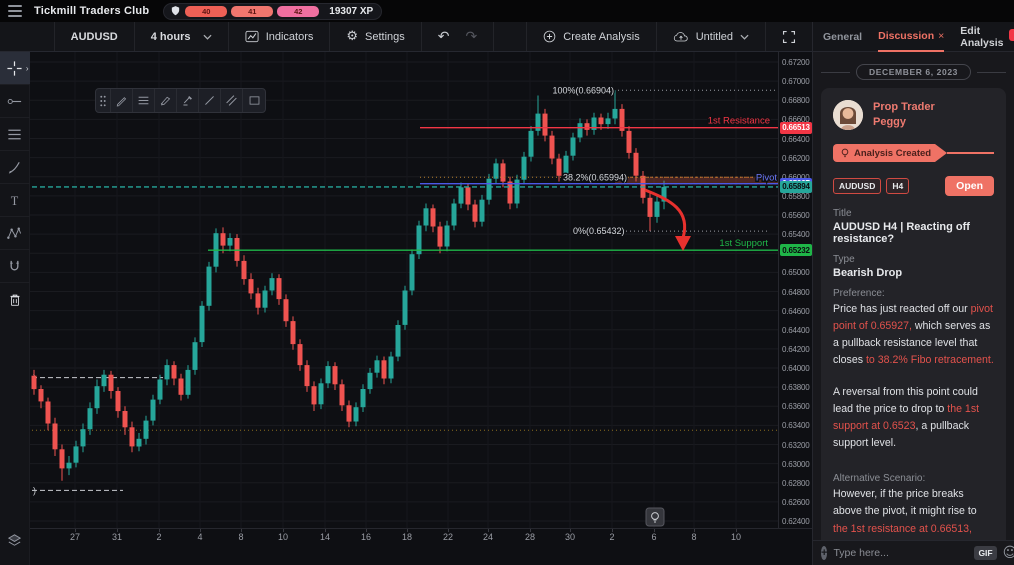  I want to click on tool-crosshair: ›, so click(15, 68).